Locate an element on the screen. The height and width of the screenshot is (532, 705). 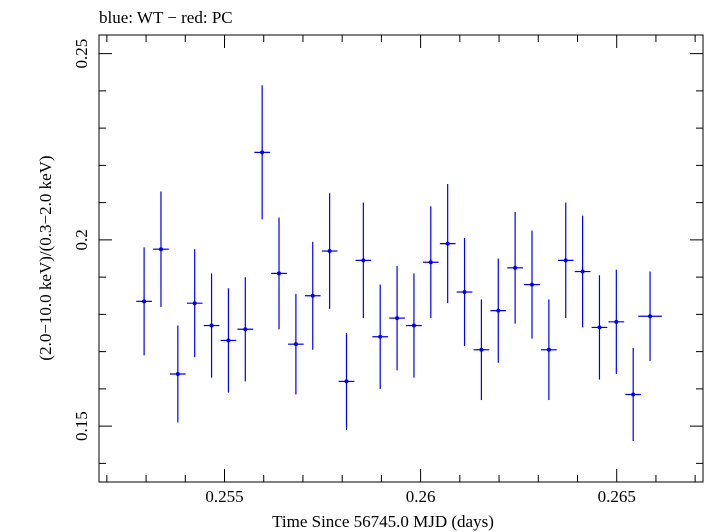
y-tick-label: 0.25 is located at coordinates (81, 54).